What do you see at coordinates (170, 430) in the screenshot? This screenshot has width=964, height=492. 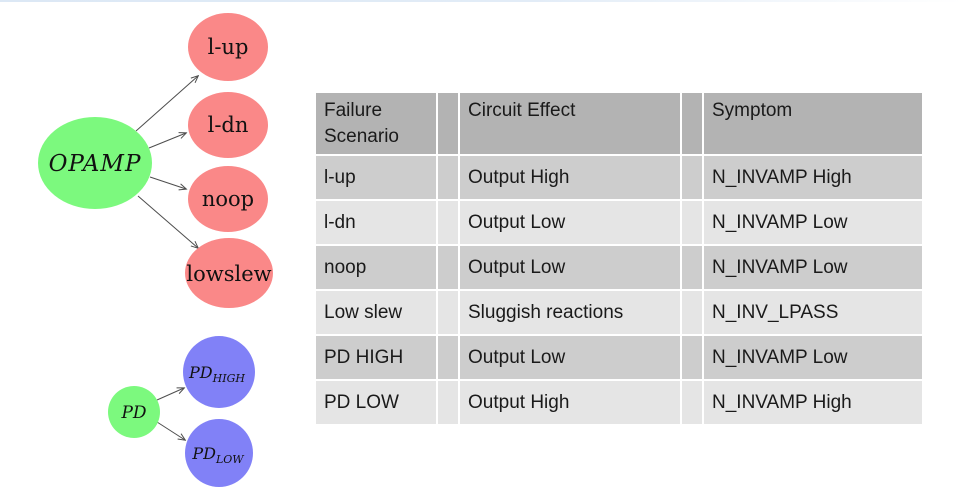 I see `edge-pd-pdlow` at bounding box center [170, 430].